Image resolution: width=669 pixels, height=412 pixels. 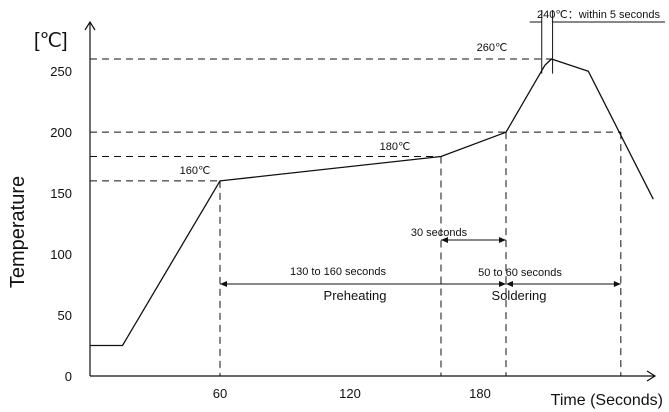 I want to click on y-axis-arrowhead, so click(x=90, y=25).